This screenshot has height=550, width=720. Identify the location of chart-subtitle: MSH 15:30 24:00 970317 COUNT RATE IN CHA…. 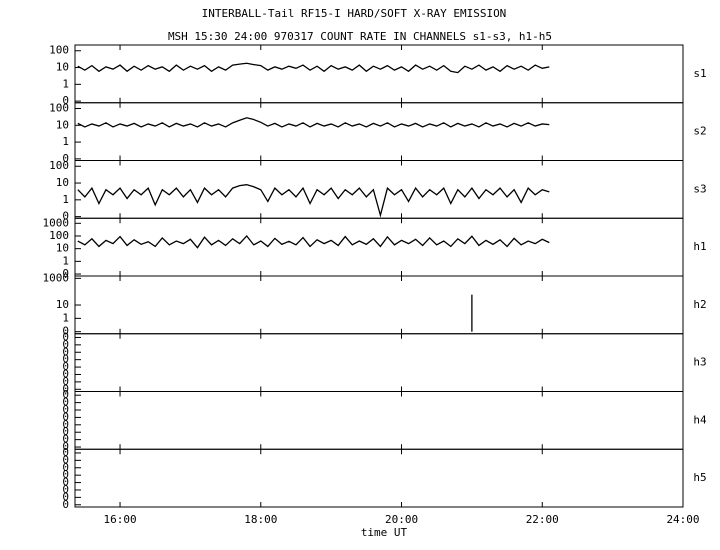
(360, 36).